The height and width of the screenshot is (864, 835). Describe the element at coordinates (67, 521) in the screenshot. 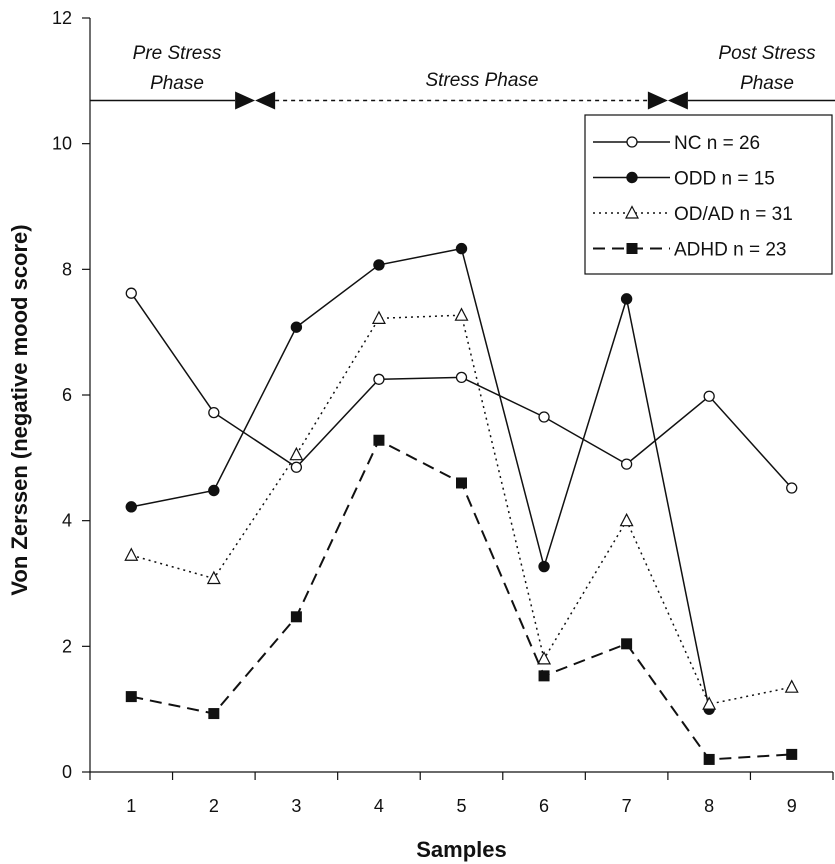

I see `y-tick-label: 4` at that location.